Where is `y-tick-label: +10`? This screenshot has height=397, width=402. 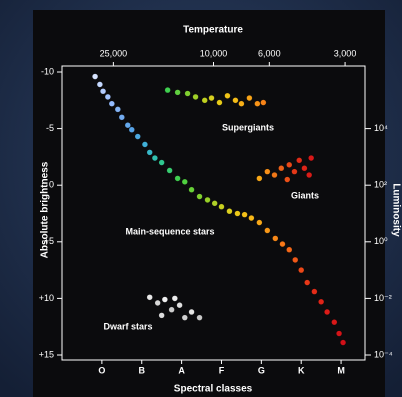
y-tick-label: +10 is located at coordinates (46, 298).